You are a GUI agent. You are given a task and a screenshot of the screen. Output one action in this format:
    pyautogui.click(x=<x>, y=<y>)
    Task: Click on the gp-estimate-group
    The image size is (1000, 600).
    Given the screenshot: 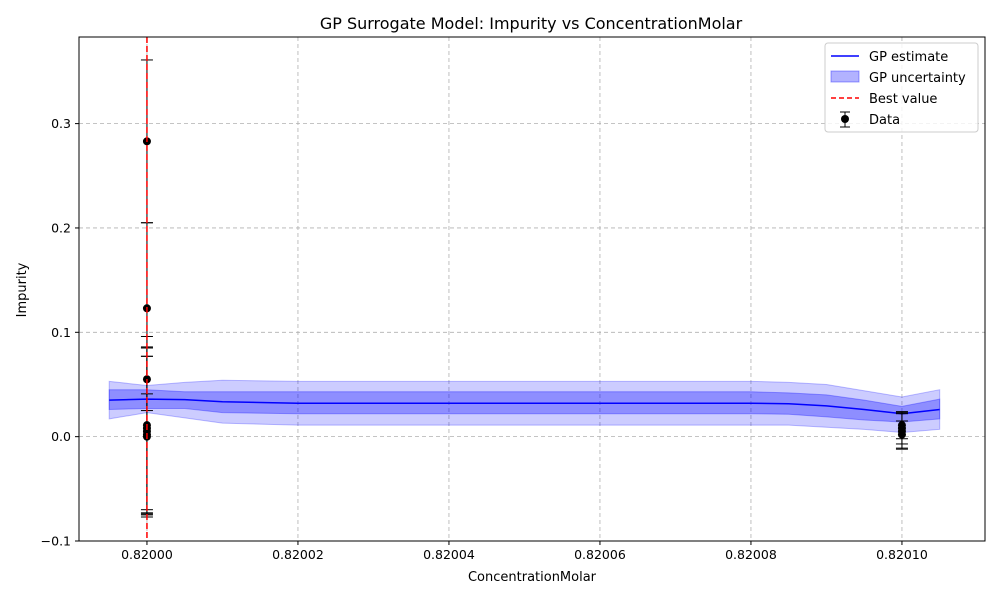 What is the action you would take?
    pyautogui.click(x=524, y=406)
    